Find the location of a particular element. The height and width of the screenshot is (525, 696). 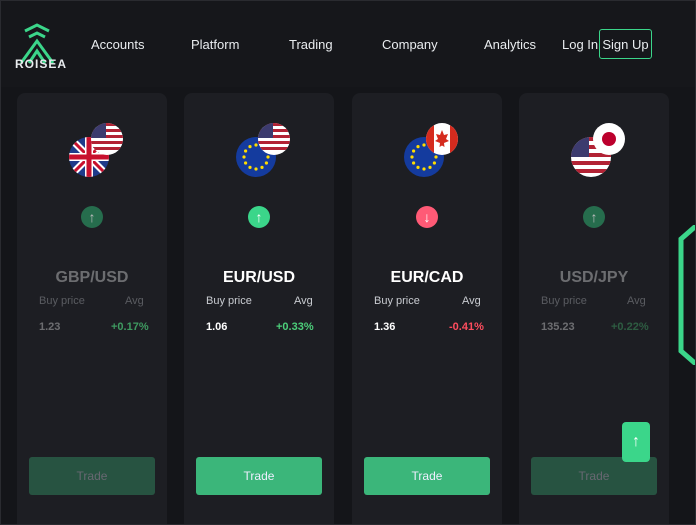

usd-jpy-flags is located at coordinates (598, 150).